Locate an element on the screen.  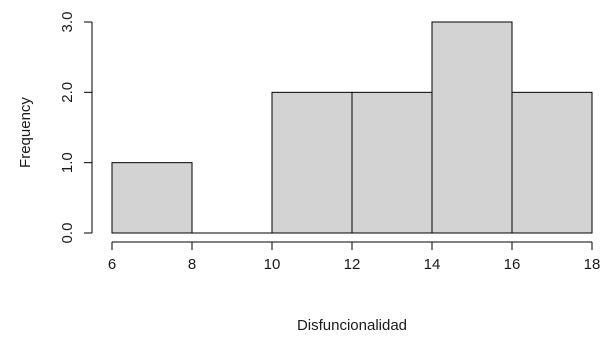
x-axis: 6 8 10 12 14 16 18 is located at coordinates (354, 257).